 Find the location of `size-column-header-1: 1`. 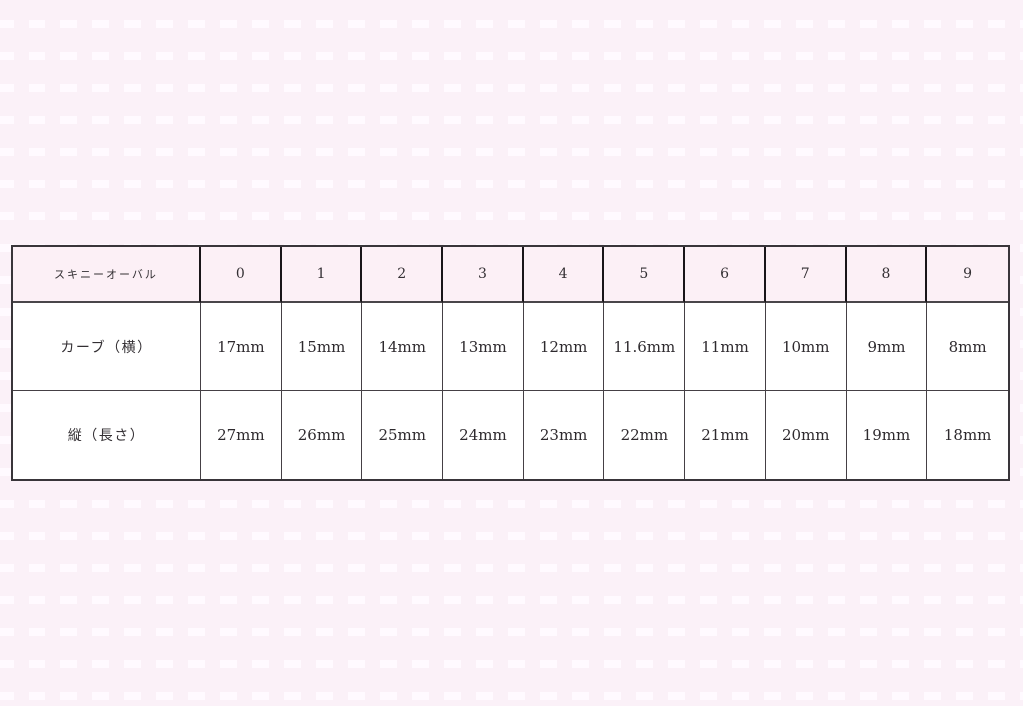

size-column-header-1: 1 is located at coordinates (322, 275).